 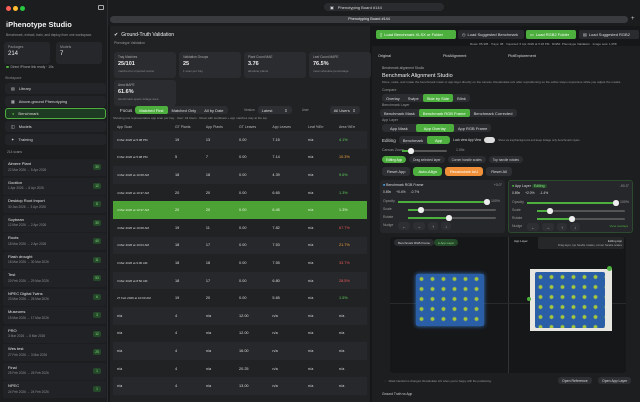 What do you see at coordinates (240, 157) in the screenshot?
I see `table-row: 6 Mar 2026 at 5:08 PM 5 7 0.00 7.14 n/a 10.3%` at bounding box center [240, 157].